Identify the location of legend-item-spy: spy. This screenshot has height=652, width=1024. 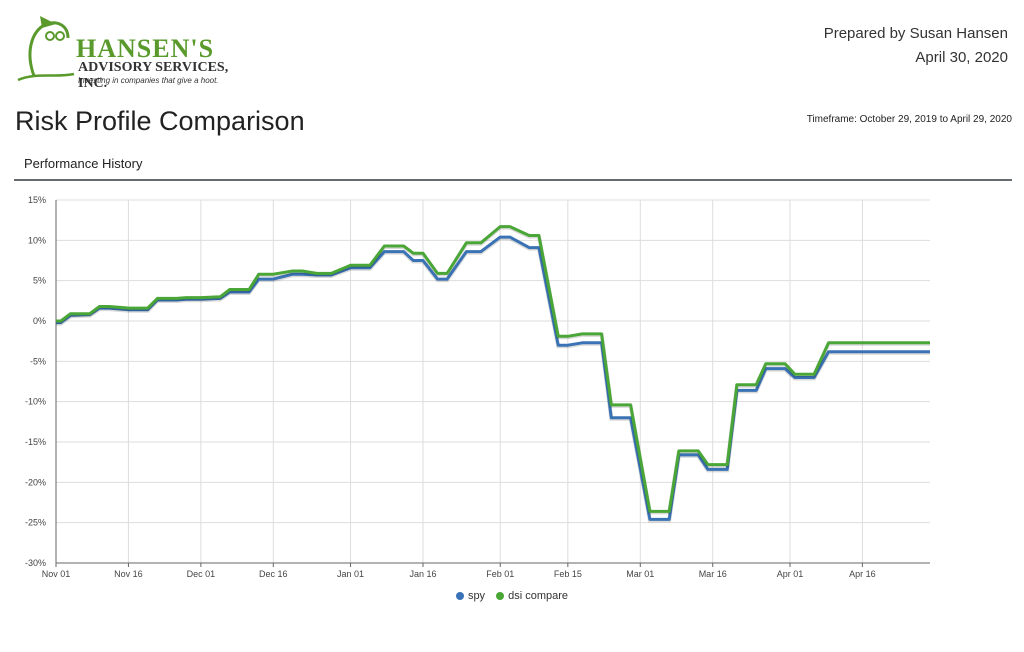
(470, 596).